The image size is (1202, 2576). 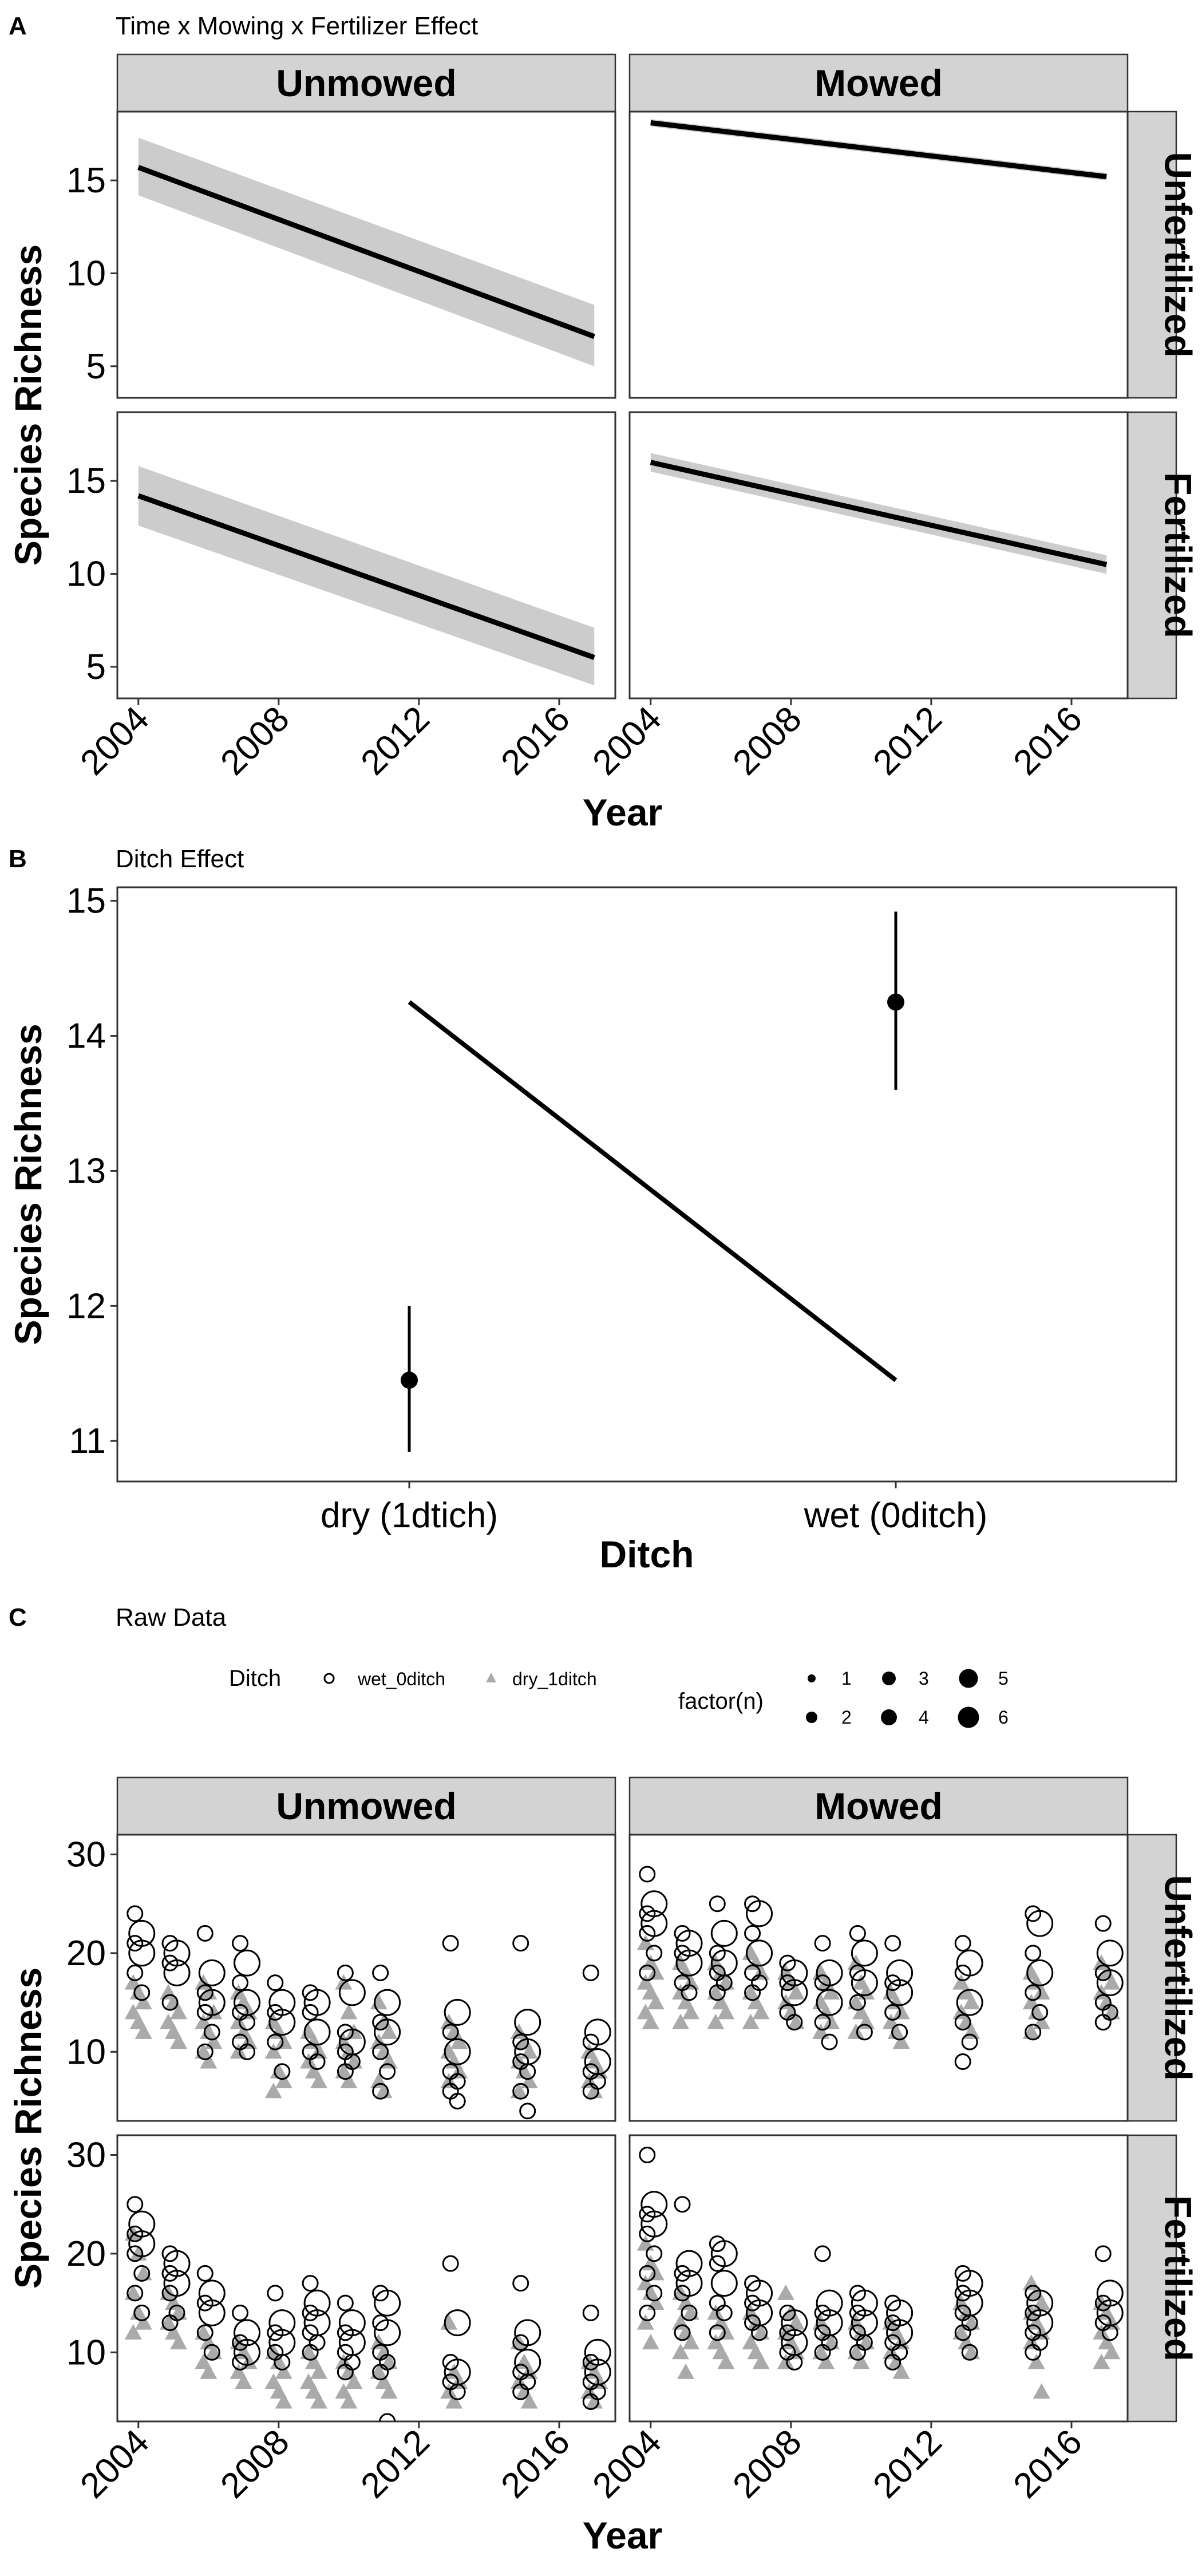 What do you see at coordinates (28, 2128) in the screenshot?
I see `panel-c-y-axis-title: Species Richness` at bounding box center [28, 2128].